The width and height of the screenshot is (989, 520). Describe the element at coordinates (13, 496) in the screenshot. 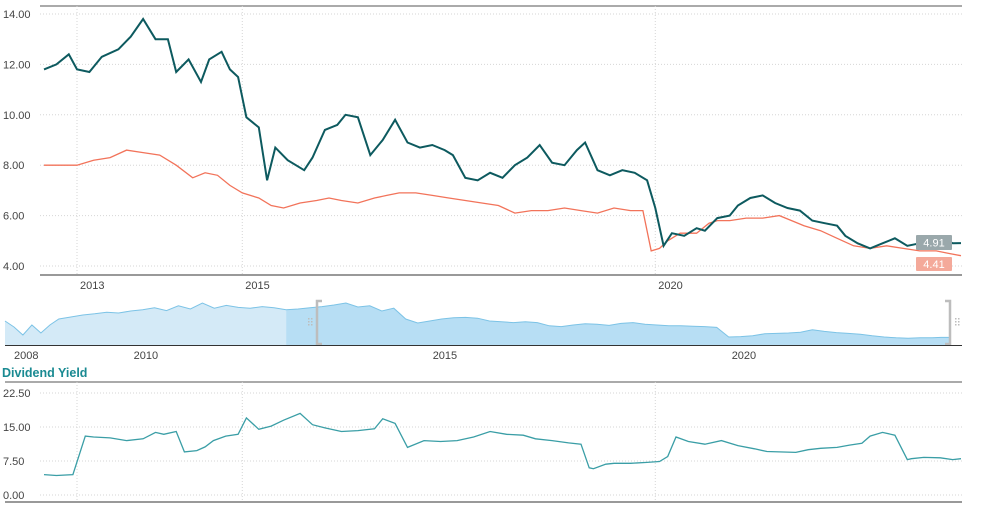

I see `yield-y-tick-label: 0.00` at that location.